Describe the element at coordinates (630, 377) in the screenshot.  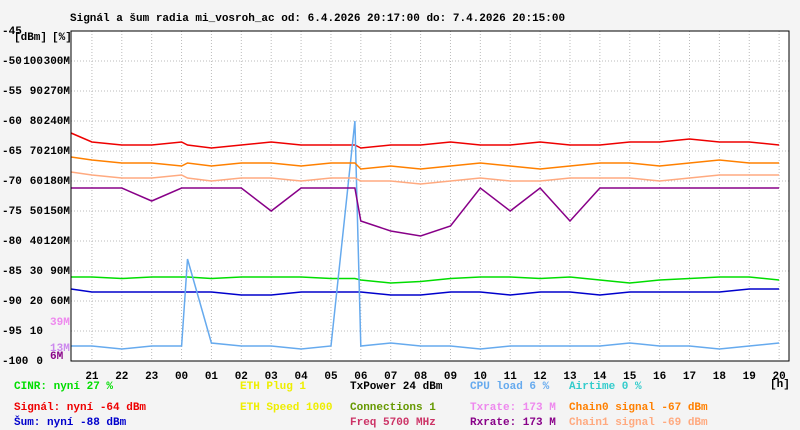
I see `x-tick-label: 15` at that location.